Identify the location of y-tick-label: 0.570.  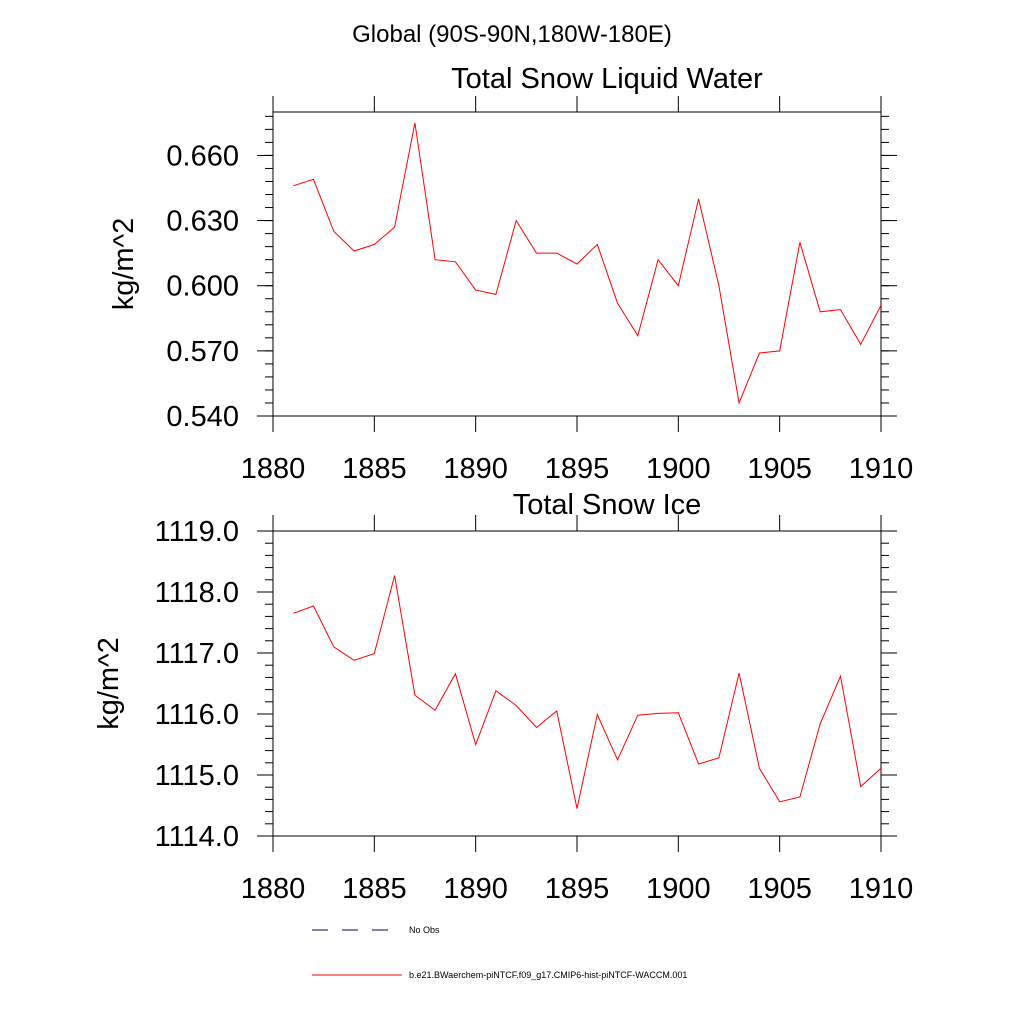
(202, 352).